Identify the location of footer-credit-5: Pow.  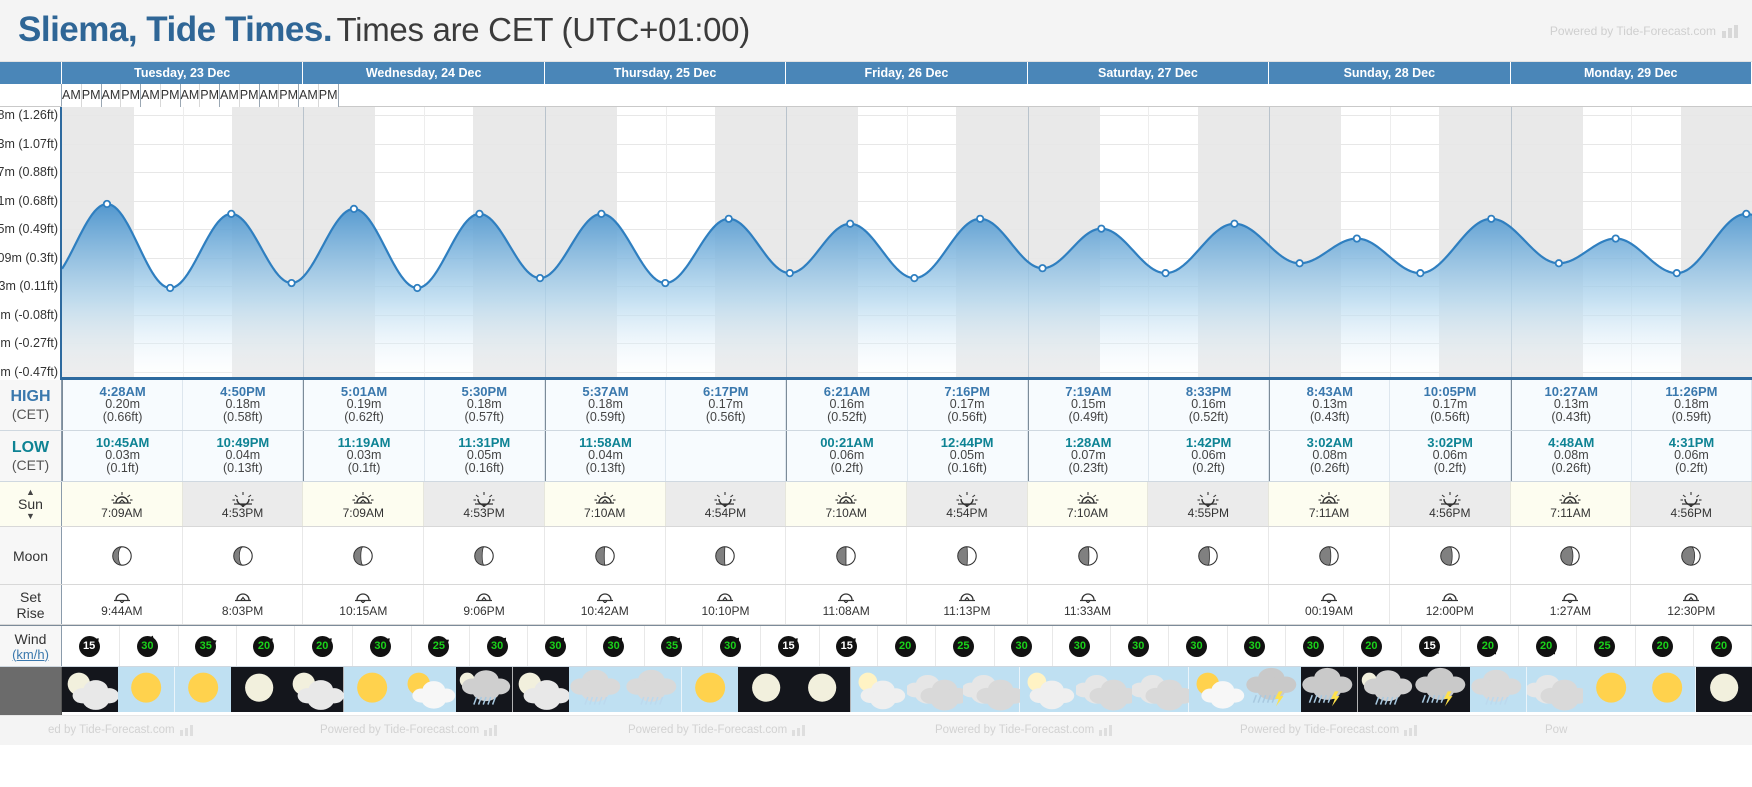
(1556, 730).